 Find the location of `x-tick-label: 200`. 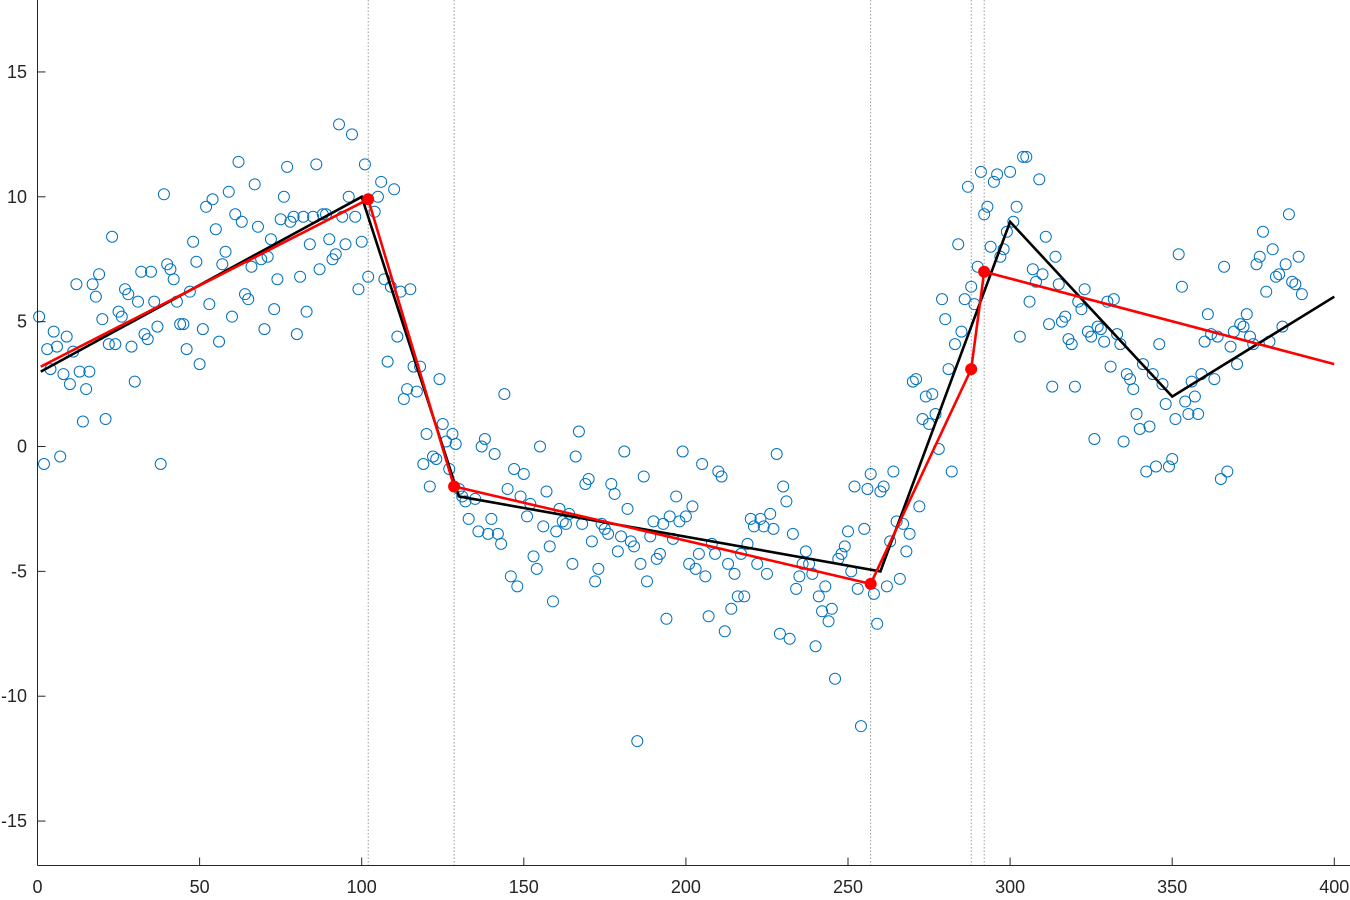

x-tick-label: 200 is located at coordinates (686, 887).